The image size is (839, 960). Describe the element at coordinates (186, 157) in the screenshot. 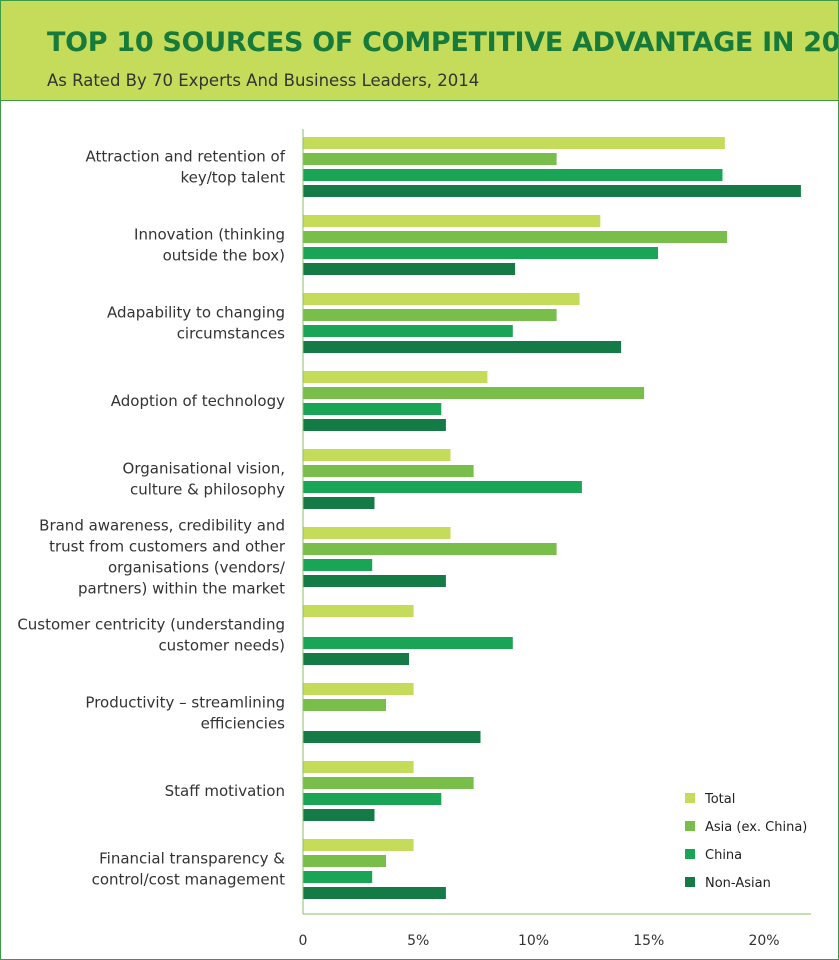

I see `category-label: Attraction and retention of` at that location.